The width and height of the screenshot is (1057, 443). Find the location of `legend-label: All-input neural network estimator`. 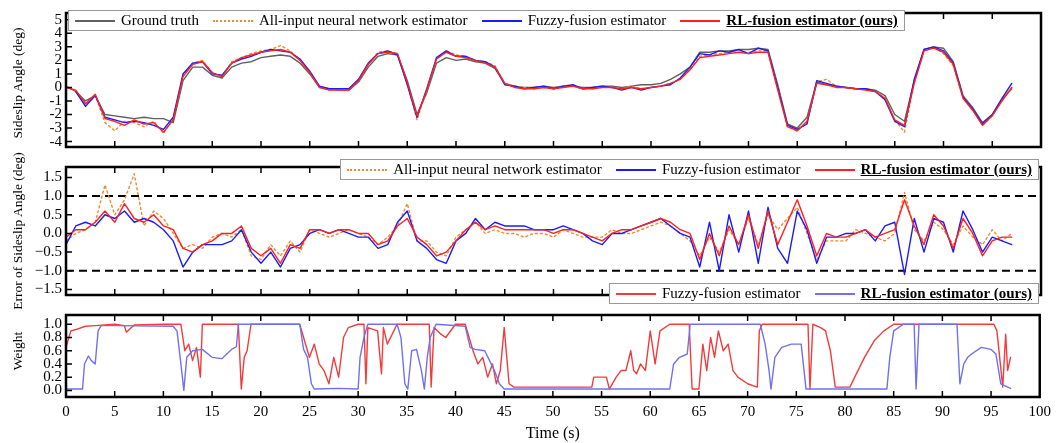

legend-label: All-input neural network estimator is located at coordinates (497, 169).